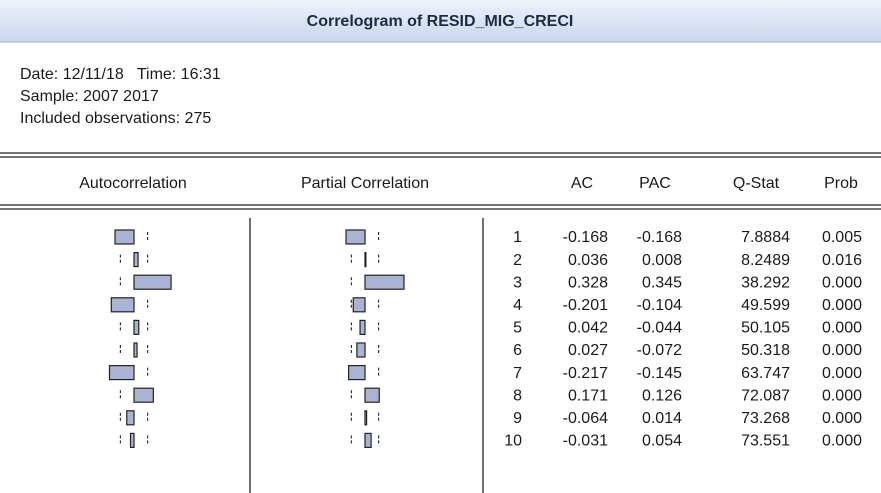 The width and height of the screenshot is (881, 493). I want to click on cell-q: 7.8884, so click(765, 237).